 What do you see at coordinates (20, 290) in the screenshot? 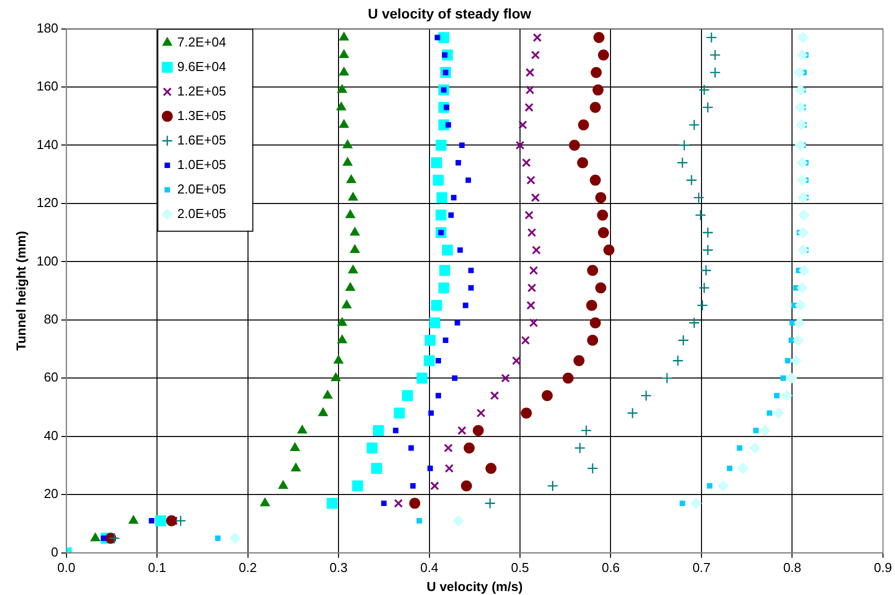
I see `y-axis-title: Tunnel height (mm)` at bounding box center [20, 290].